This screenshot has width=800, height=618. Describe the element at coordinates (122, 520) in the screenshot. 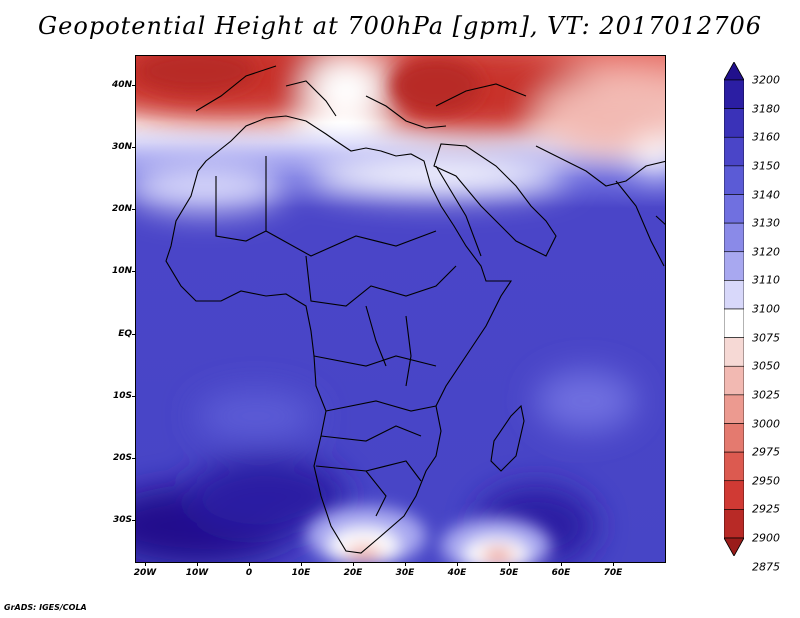

I see `lat-label: 30S` at that location.